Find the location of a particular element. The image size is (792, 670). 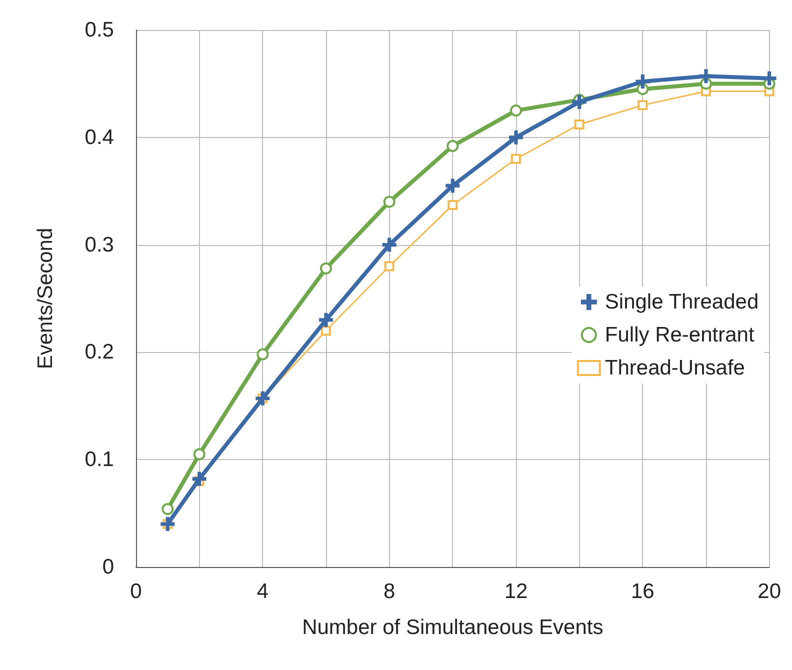

x-tick-label: 0 is located at coordinates (136, 591).